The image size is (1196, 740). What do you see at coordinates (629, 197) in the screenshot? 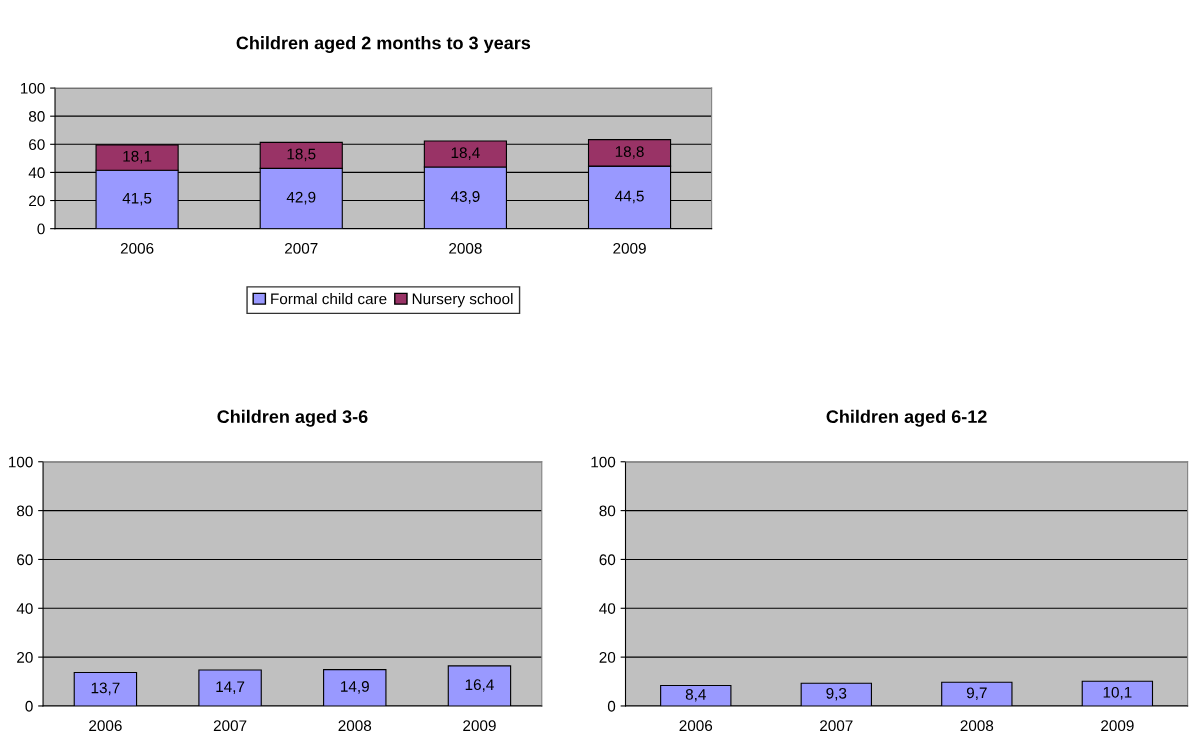
I see `data-label: 44,5` at bounding box center [629, 197].